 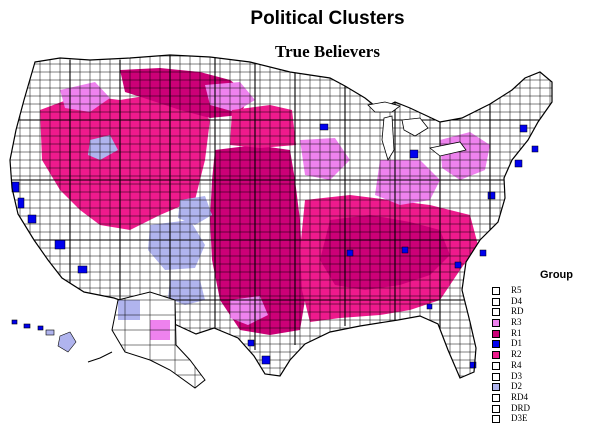 What do you see at coordinates (542, 312) in the screenshot?
I see `legend-item: RD` at bounding box center [542, 312].